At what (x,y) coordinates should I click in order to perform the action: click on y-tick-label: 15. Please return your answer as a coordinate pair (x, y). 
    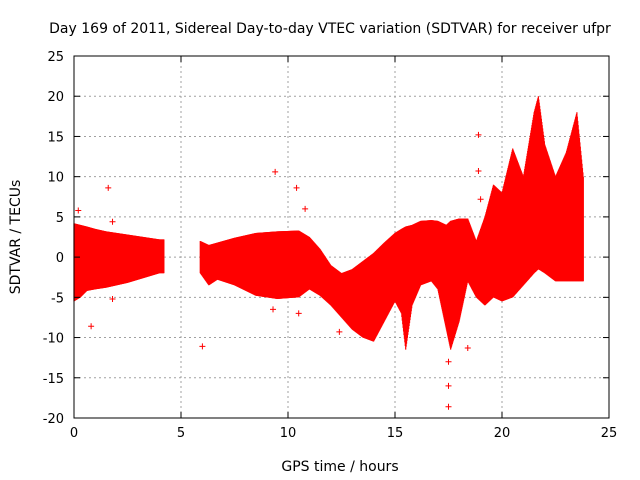
    Looking at the image, I should click on (55, 137).